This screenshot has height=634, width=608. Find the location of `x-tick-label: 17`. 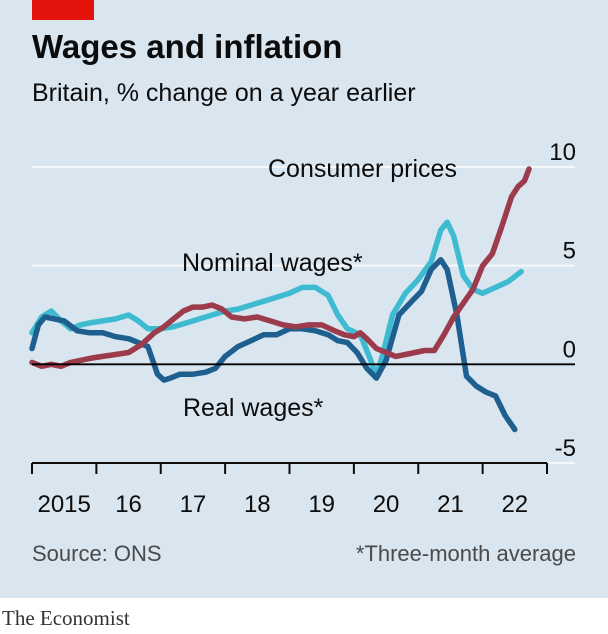

x-tick-label: 17 is located at coordinates (193, 504).